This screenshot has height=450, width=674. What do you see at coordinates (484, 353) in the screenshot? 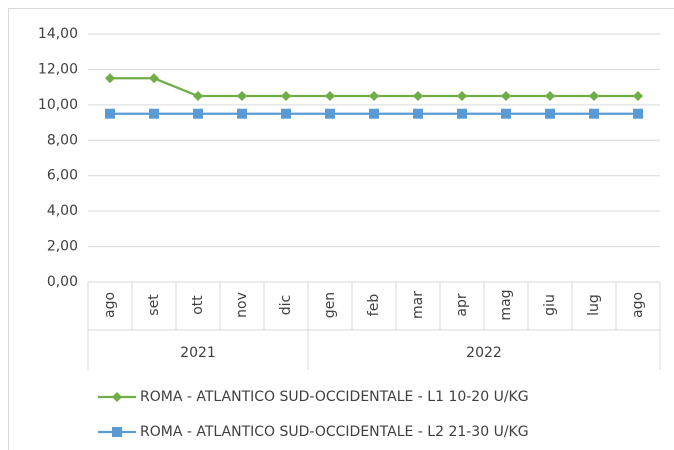
I see `group-label: 2022` at bounding box center [484, 353].